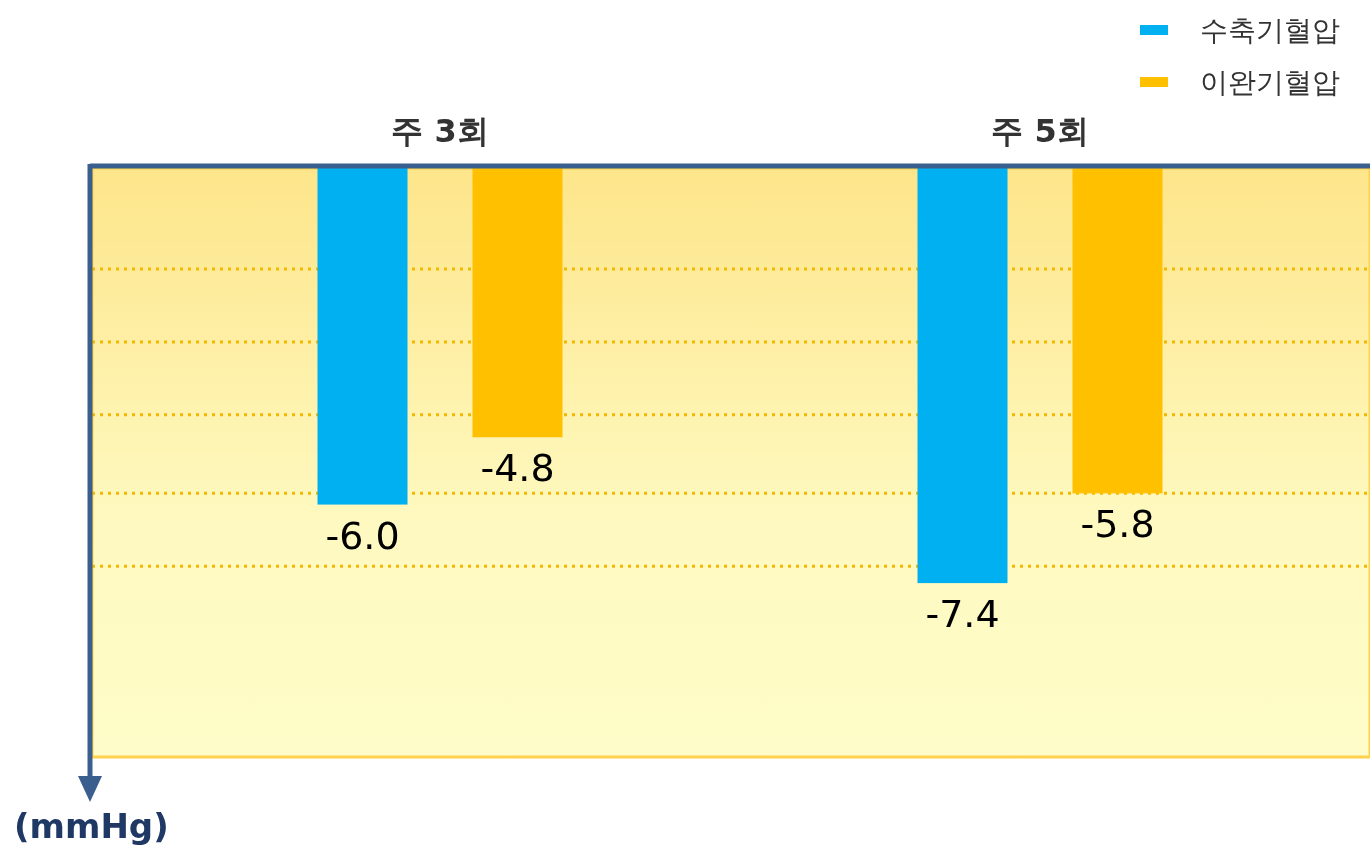 The image size is (1370, 847). I want to click on legend-label: 수축기혈압, so click(1270, 30).